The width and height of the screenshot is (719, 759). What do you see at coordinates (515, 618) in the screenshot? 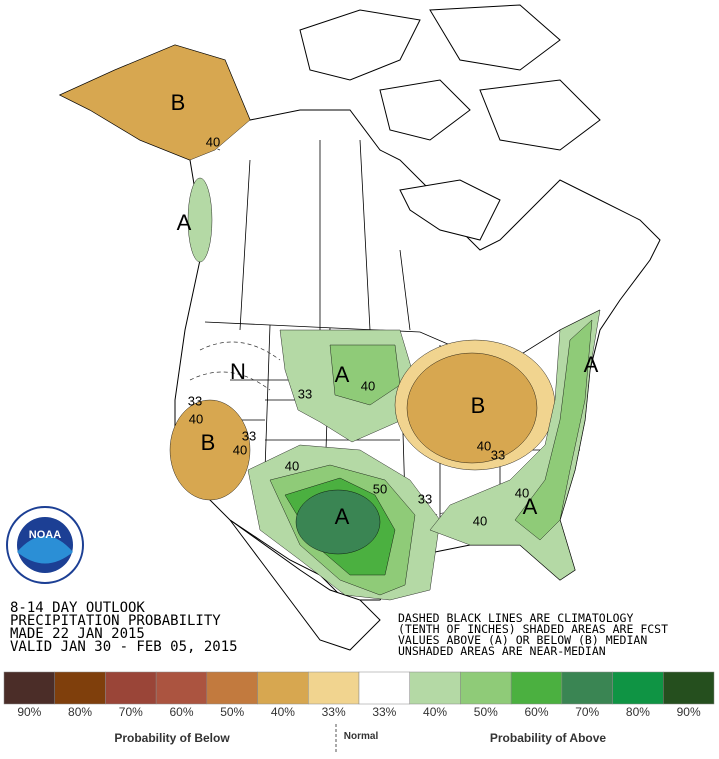
I see `note-line: DASHED BLACK LINES ARE CLIMATOLOGY` at bounding box center [515, 618].